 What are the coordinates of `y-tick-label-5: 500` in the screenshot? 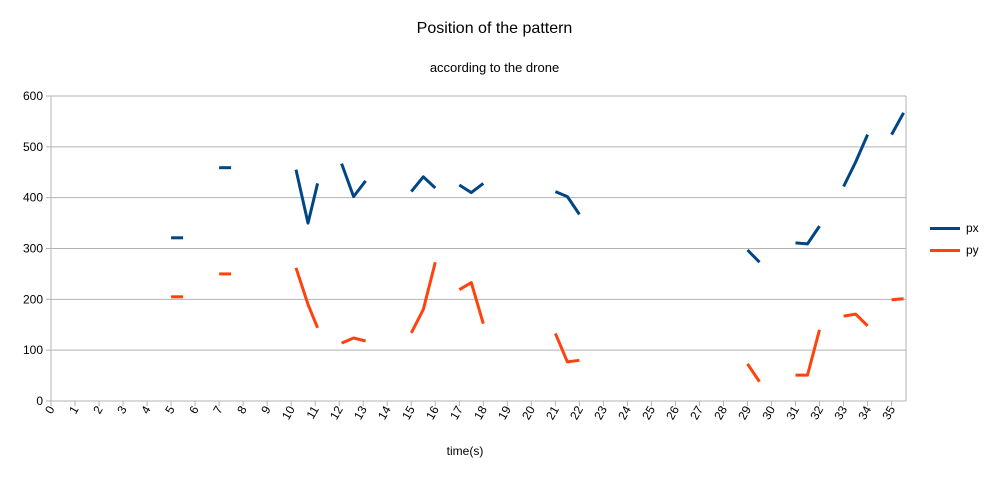 It's located at (33, 147).